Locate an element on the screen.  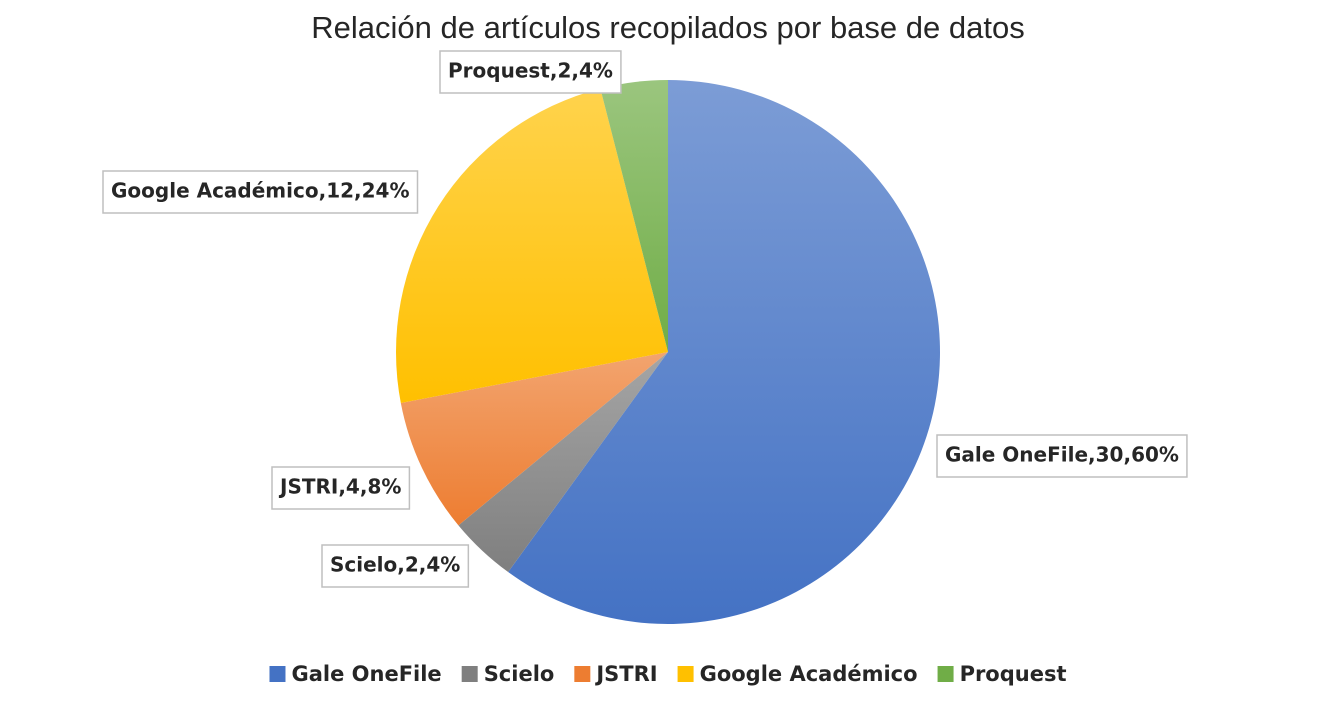
data-label: Google Académico,12,24% is located at coordinates (260, 191).